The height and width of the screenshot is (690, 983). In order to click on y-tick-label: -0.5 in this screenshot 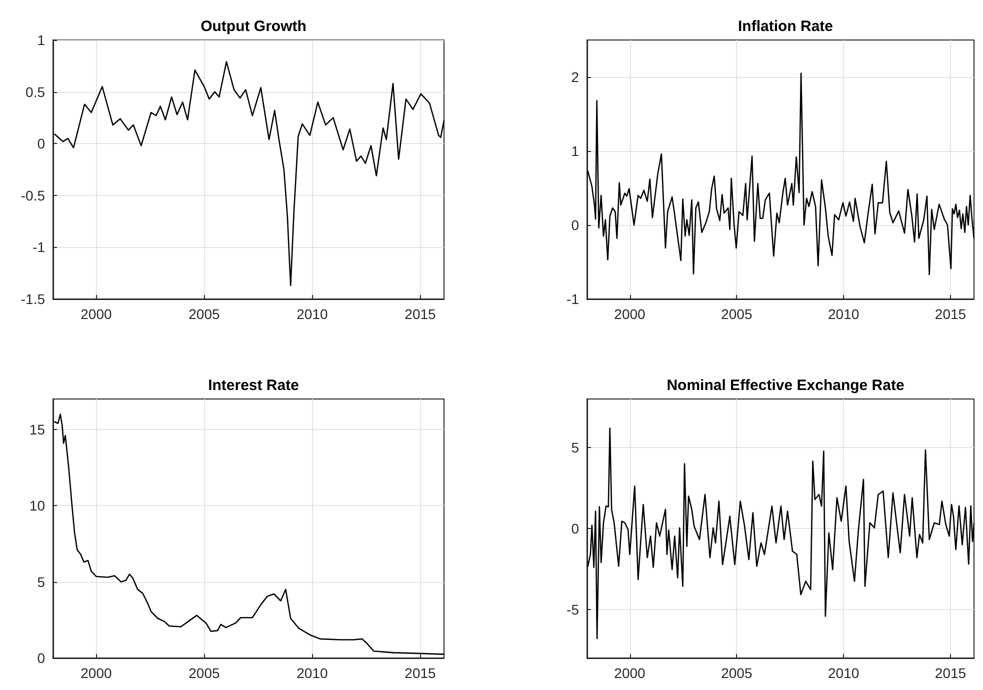, I will do `click(33, 195)`.